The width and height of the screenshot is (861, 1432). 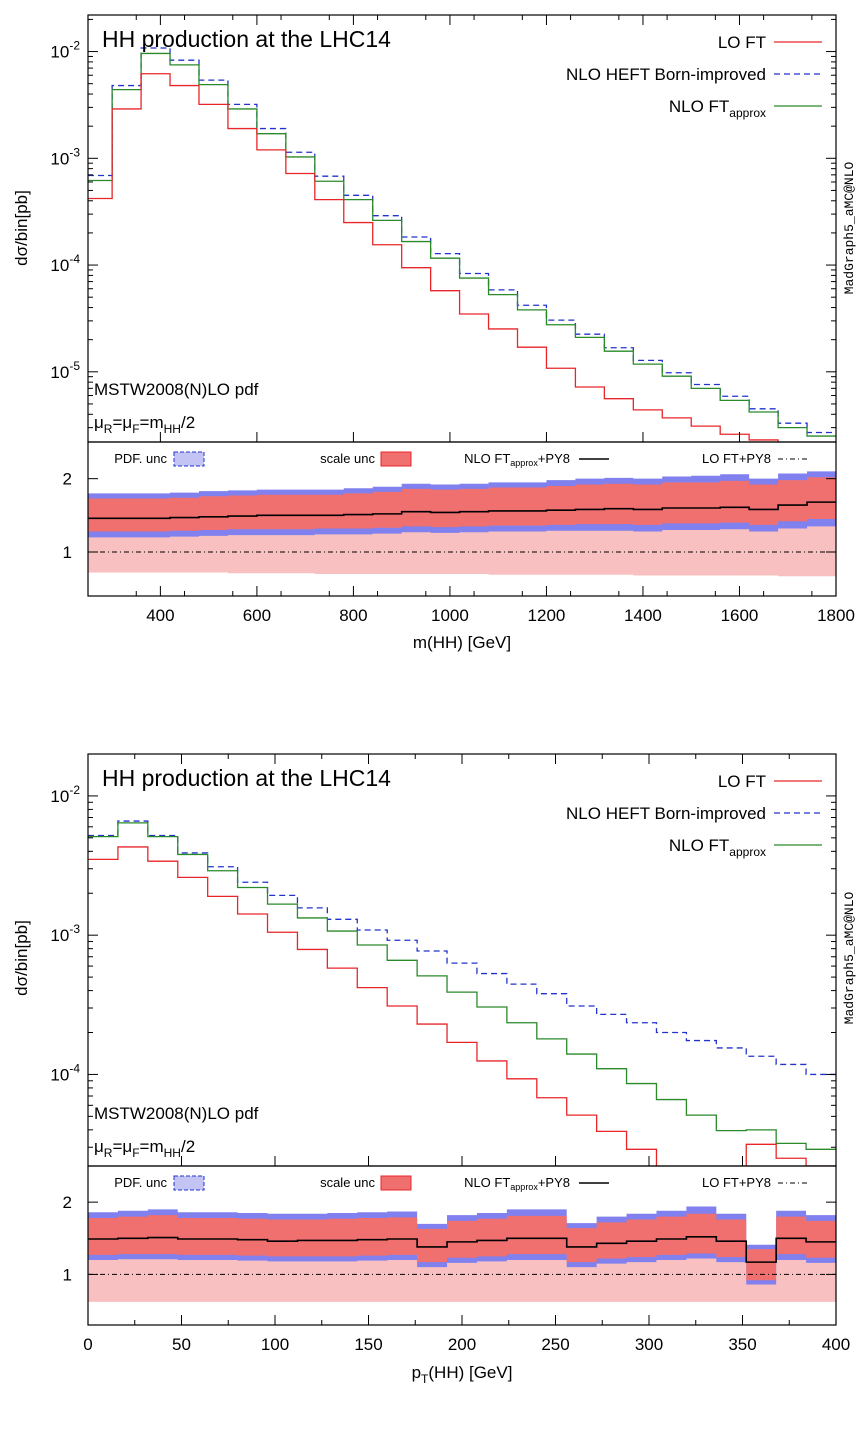 I want to click on x-tick-label: 50, so click(x=181, y=1344).